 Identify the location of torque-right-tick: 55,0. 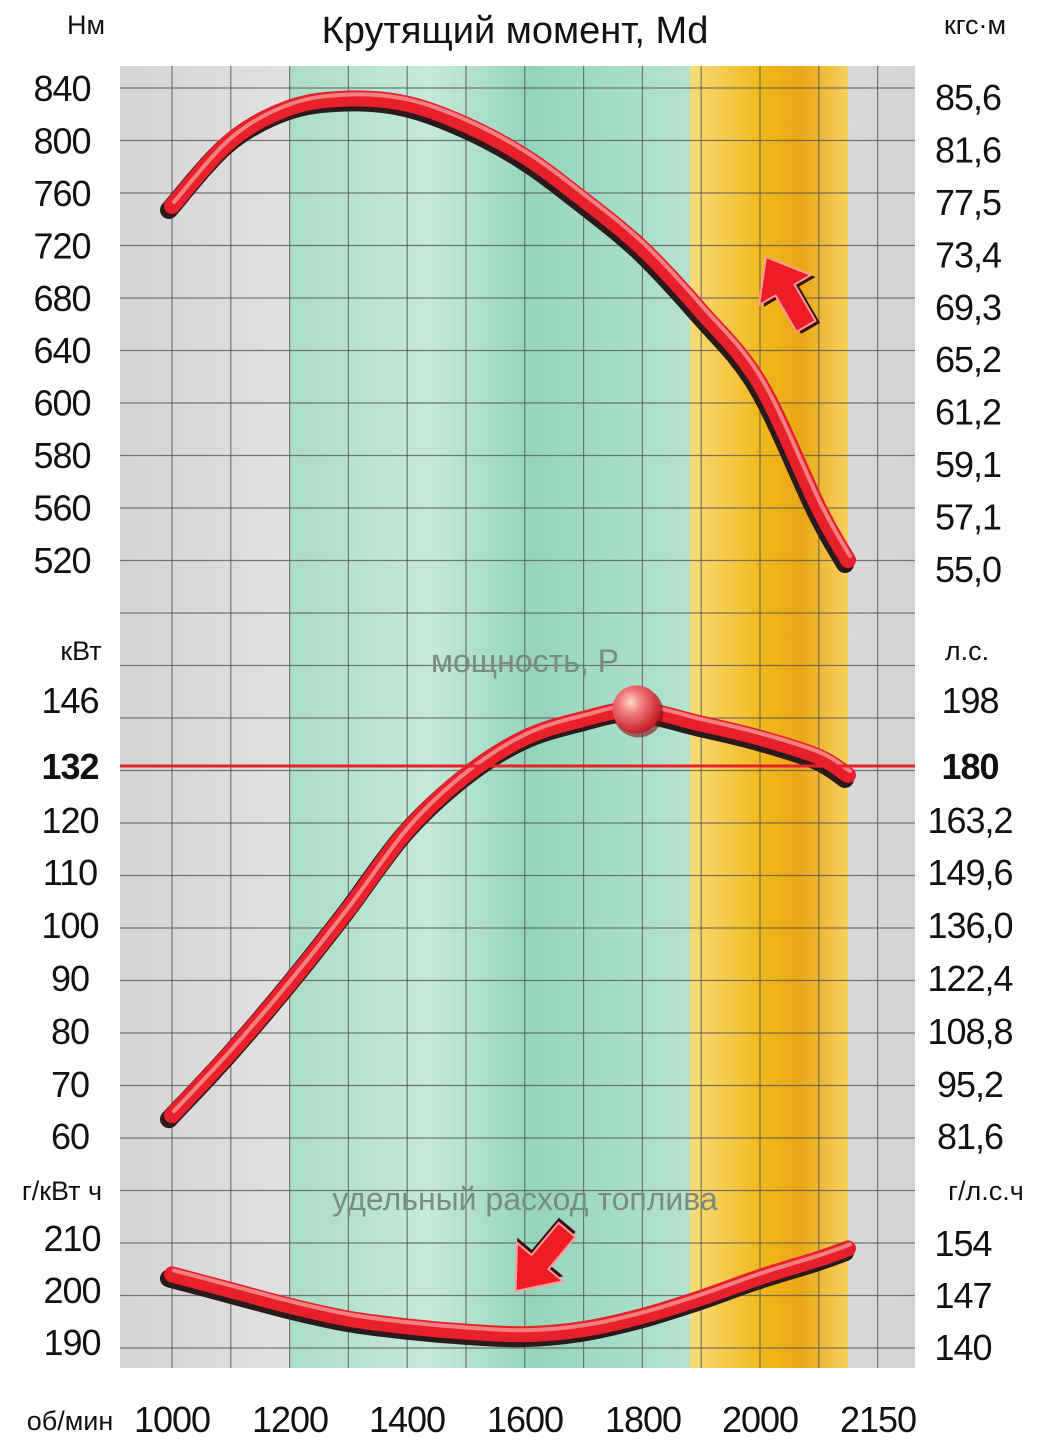
(968, 569).